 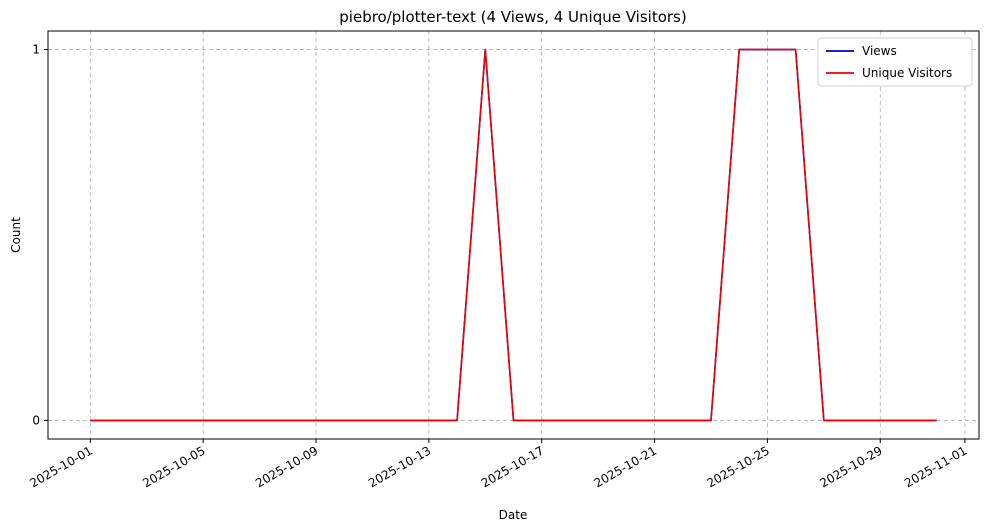 I want to click on x-tick-label: 2025-10-29, so click(x=850, y=466).